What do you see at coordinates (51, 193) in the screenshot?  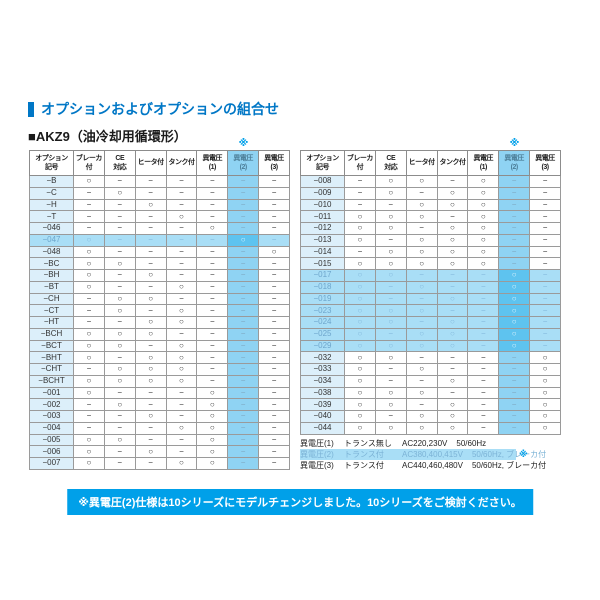 I see `option-code-cell: −C` at bounding box center [51, 193].